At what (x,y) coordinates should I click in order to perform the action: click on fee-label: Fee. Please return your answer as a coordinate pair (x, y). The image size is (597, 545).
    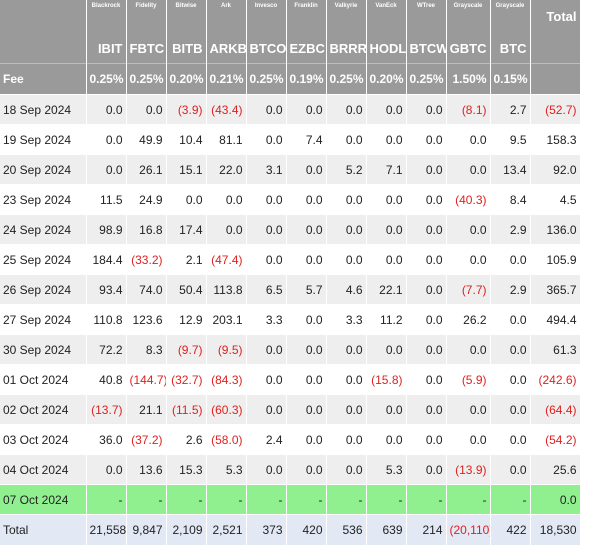
    Looking at the image, I should click on (43, 79).